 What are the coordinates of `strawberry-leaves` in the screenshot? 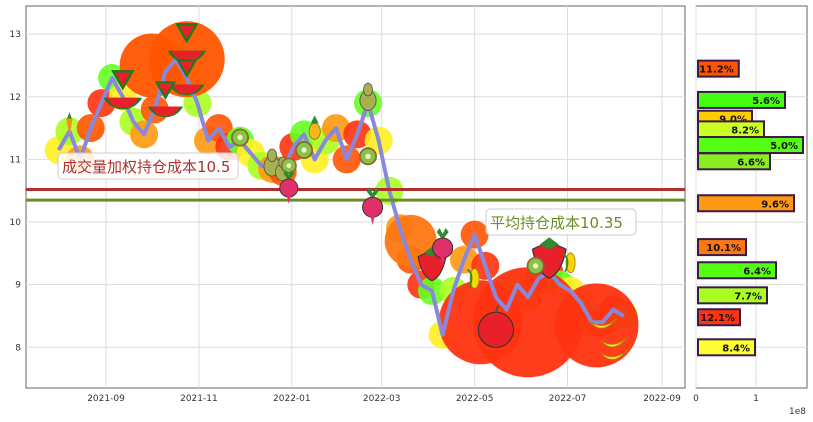 It's located at (549, 243).